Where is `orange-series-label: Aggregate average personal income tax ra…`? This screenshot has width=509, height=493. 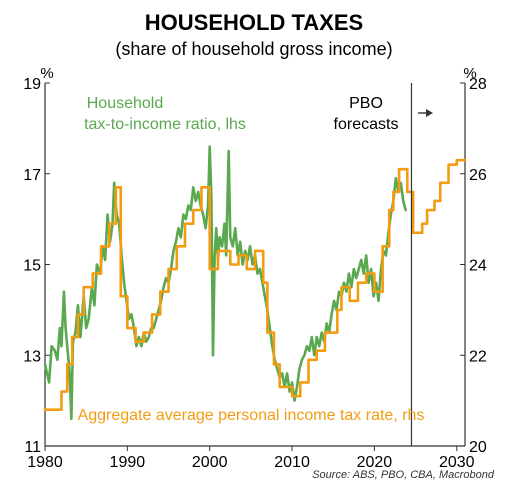
orange-series-label: Aggregate average personal income tax ra… is located at coordinates (251, 415).